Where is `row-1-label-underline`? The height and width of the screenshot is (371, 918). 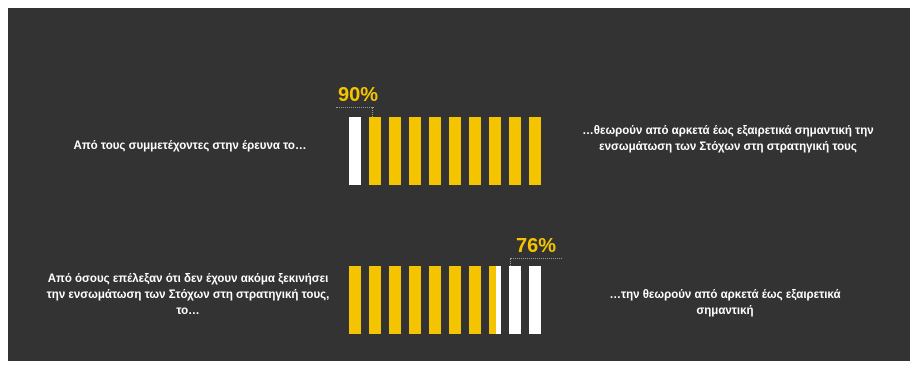 row-1-label-underline is located at coordinates (355, 107).